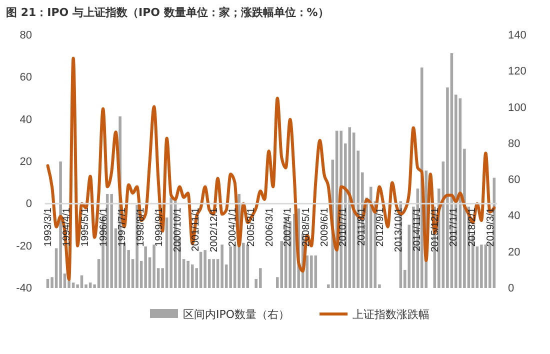 The width and height of the screenshot is (550, 354). I want to click on x-tick-label: 2005/2/1, so click(252, 227).